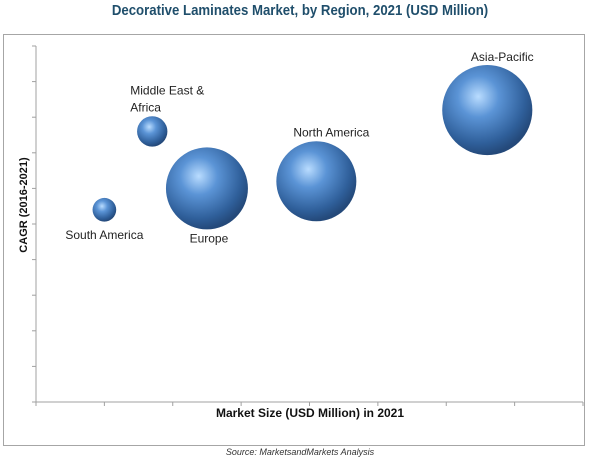  Describe the element at coordinates (167, 90) in the screenshot. I see `bubble-label: Middle East &` at that location.